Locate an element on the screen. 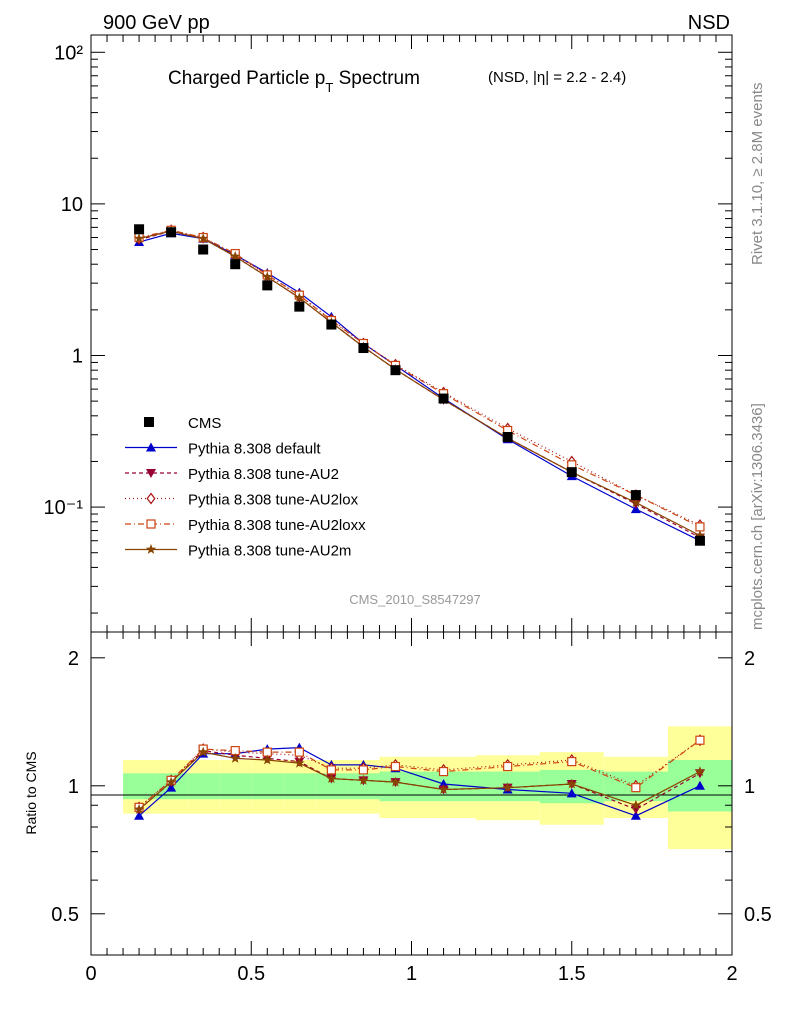 This screenshot has height=1024, width=786. energy-label: 900 GeV pp is located at coordinates (156, 23).